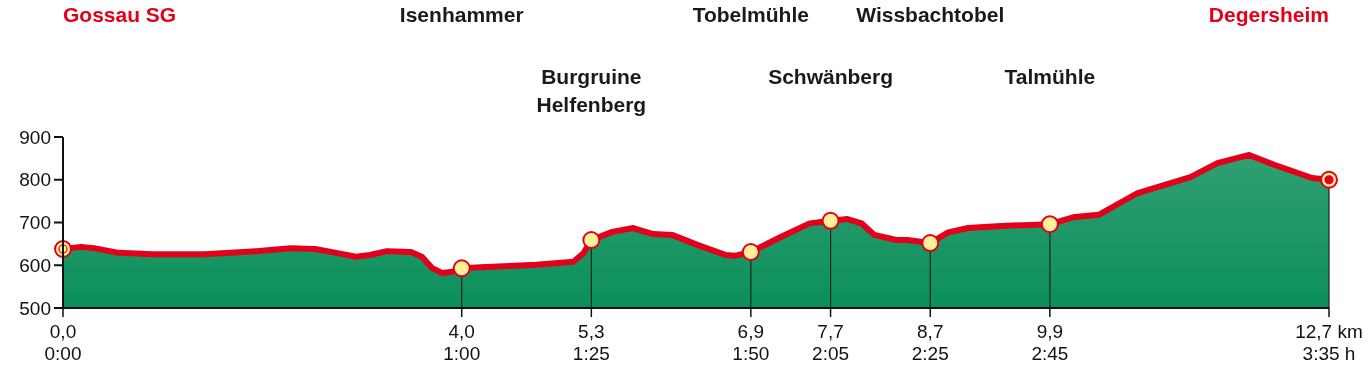 Image resolution: width=1369 pixels, height=372 pixels. I want to click on x-tick-label: 12,7 km, so click(1329, 331).